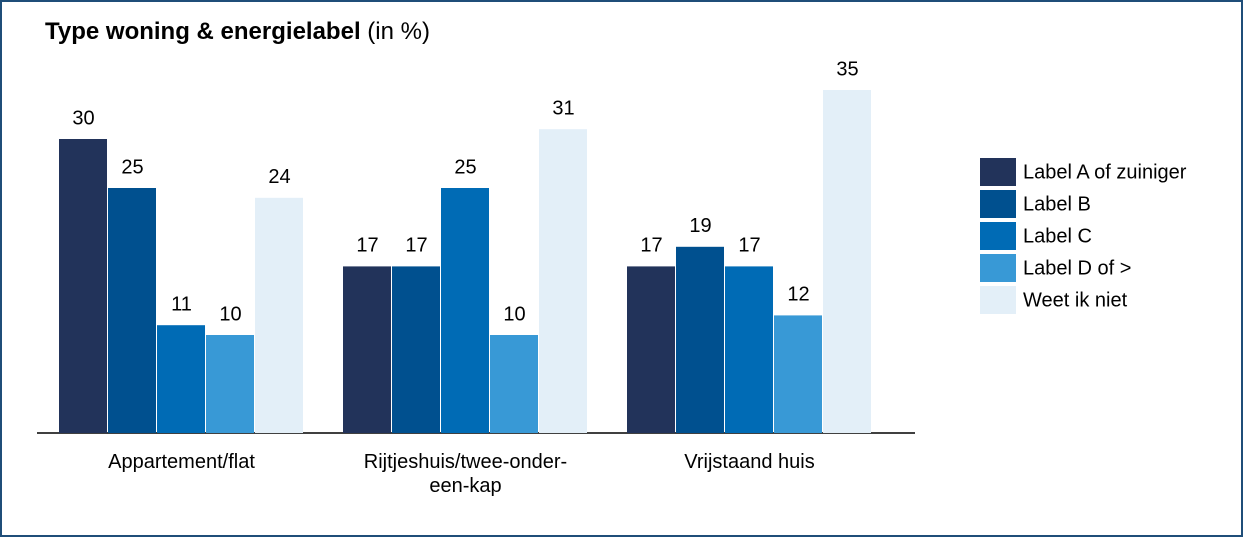 The width and height of the screenshot is (1243, 537). Describe the element at coordinates (798, 295) in the screenshot. I see `data-label: 12` at that location.